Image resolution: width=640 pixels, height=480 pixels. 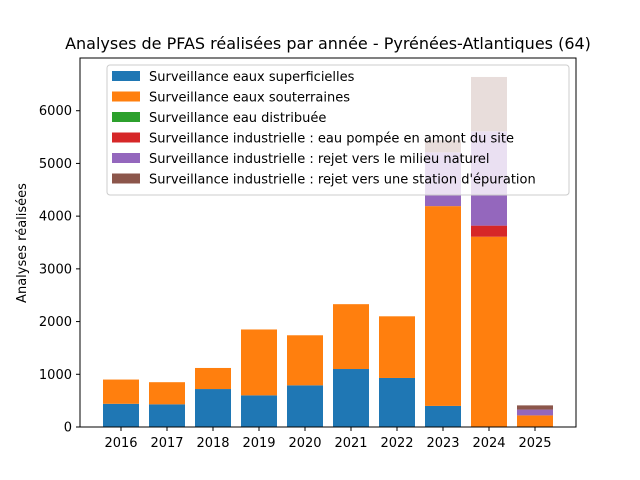 What do you see at coordinates (55, 375) in the screenshot?
I see `y-tick-label-1000: 1000` at bounding box center [55, 375].